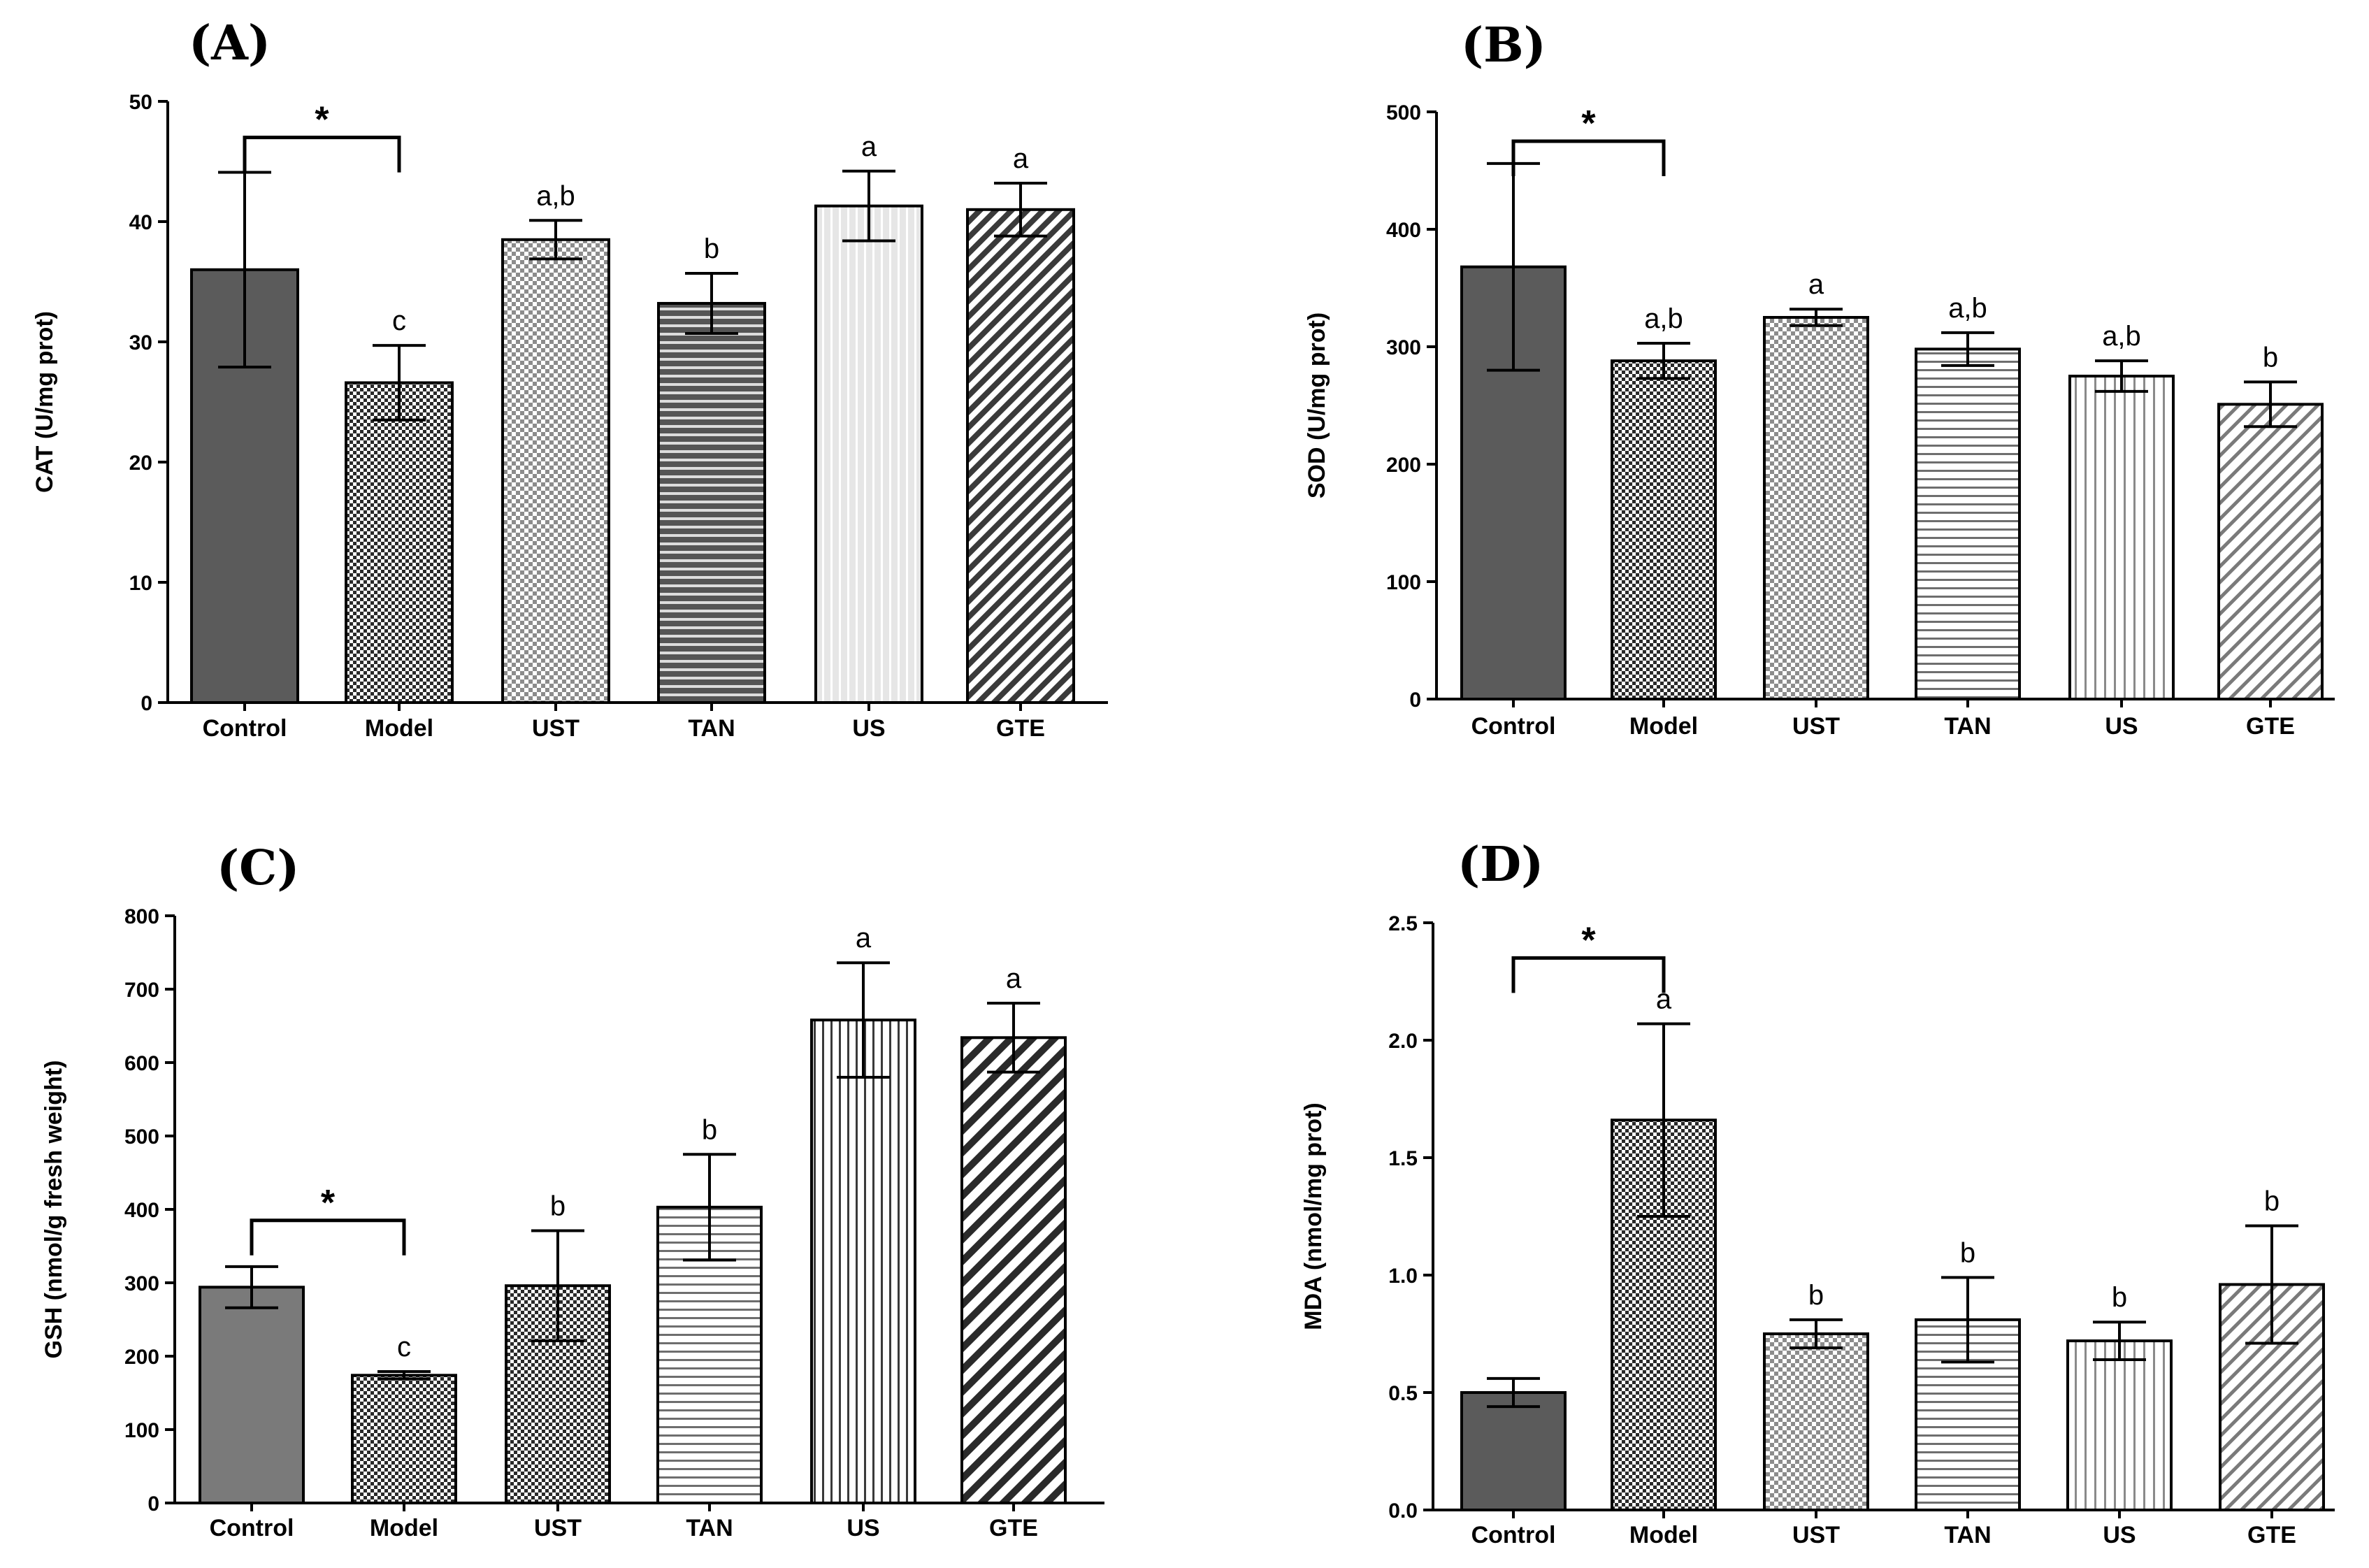  I want to click on y-axis-title: GSH (nmol/g fresh weight), so click(54, 1209).